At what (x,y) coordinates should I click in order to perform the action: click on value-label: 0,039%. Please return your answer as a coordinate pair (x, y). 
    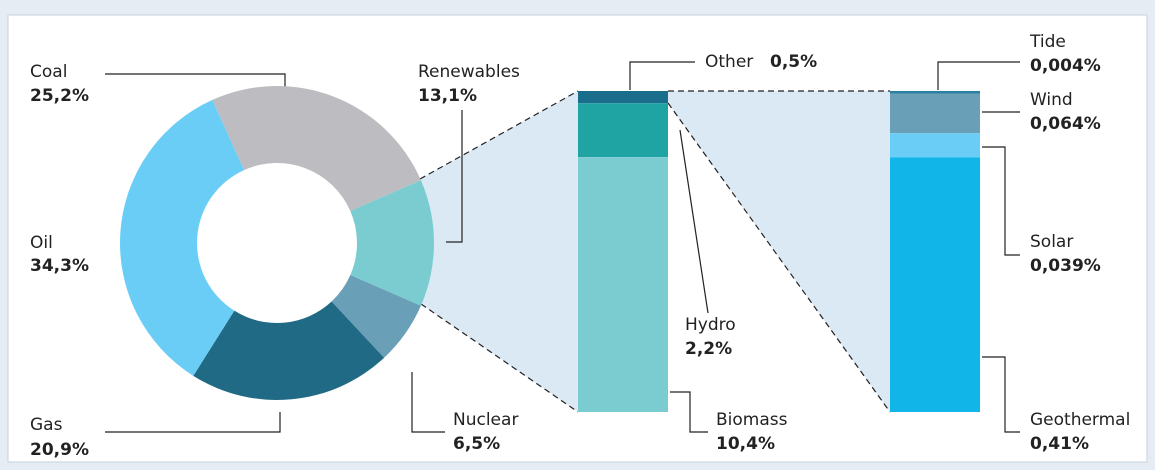
    Looking at the image, I should click on (1065, 266).